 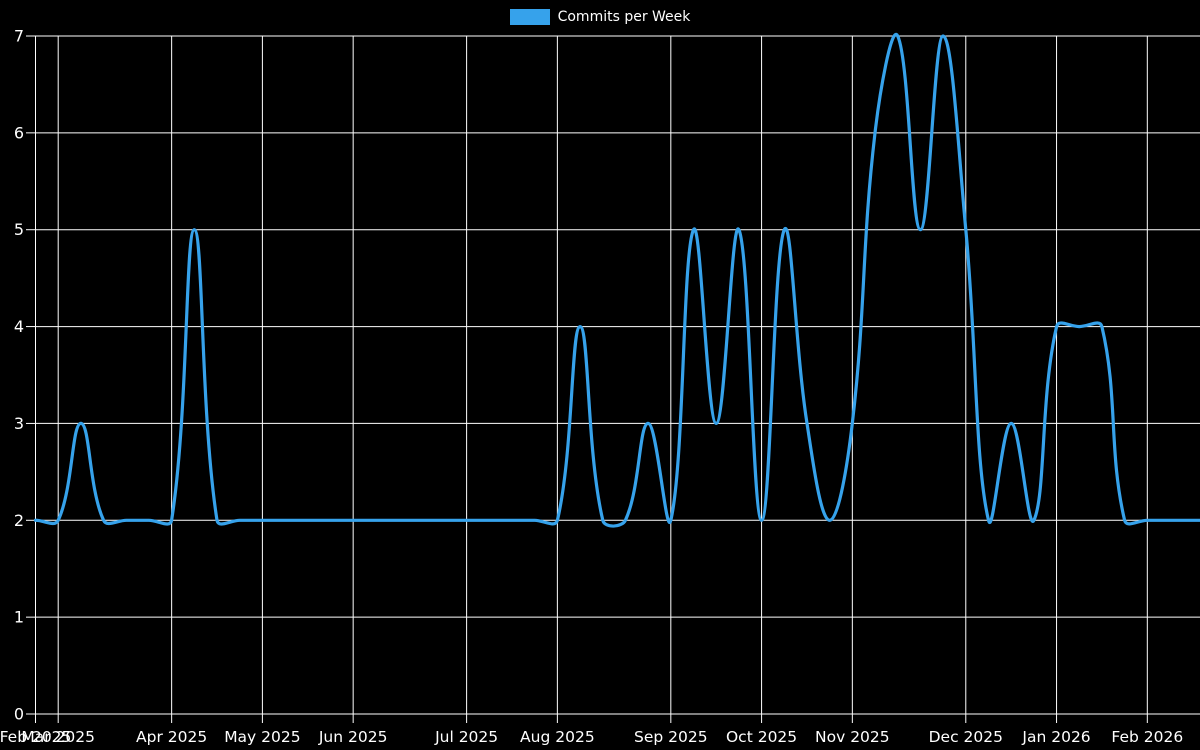 What do you see at coordinates (1055, 737) in the screenshot?
I see `svg-text: Jan 2026` at bounding box center [1055, 737].